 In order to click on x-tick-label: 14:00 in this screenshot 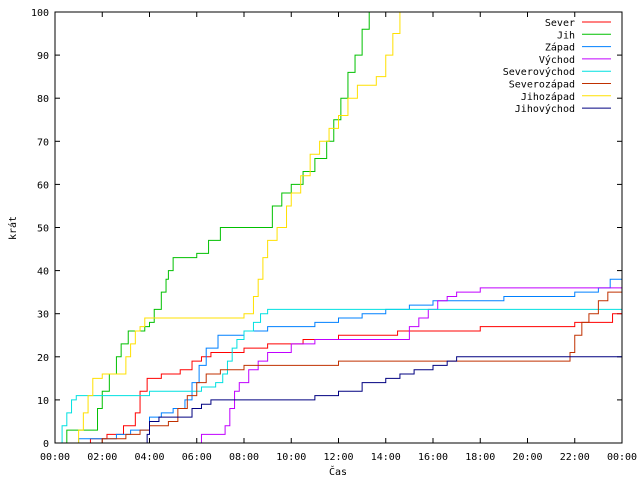, I will do `click(386, 457)`.